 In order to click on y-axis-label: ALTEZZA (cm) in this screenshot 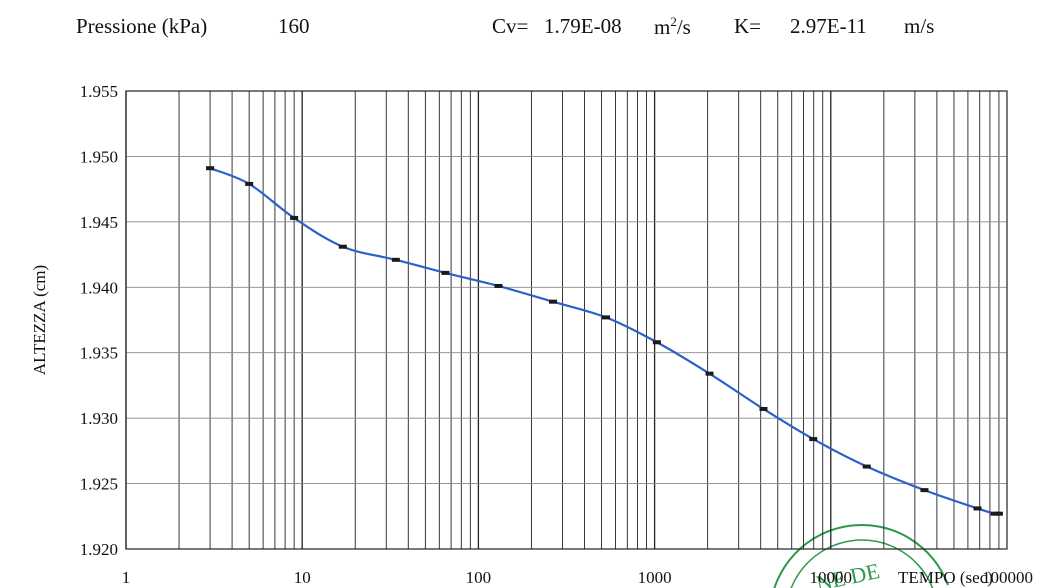, I will do `click(39, 320)`.